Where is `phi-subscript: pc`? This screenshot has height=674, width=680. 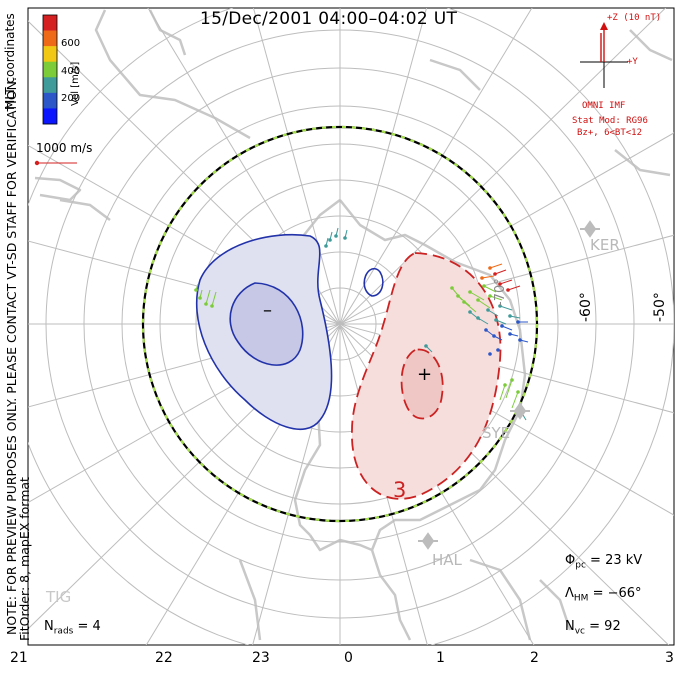 phi-subscript: pc is located at coordinates (580, 565).